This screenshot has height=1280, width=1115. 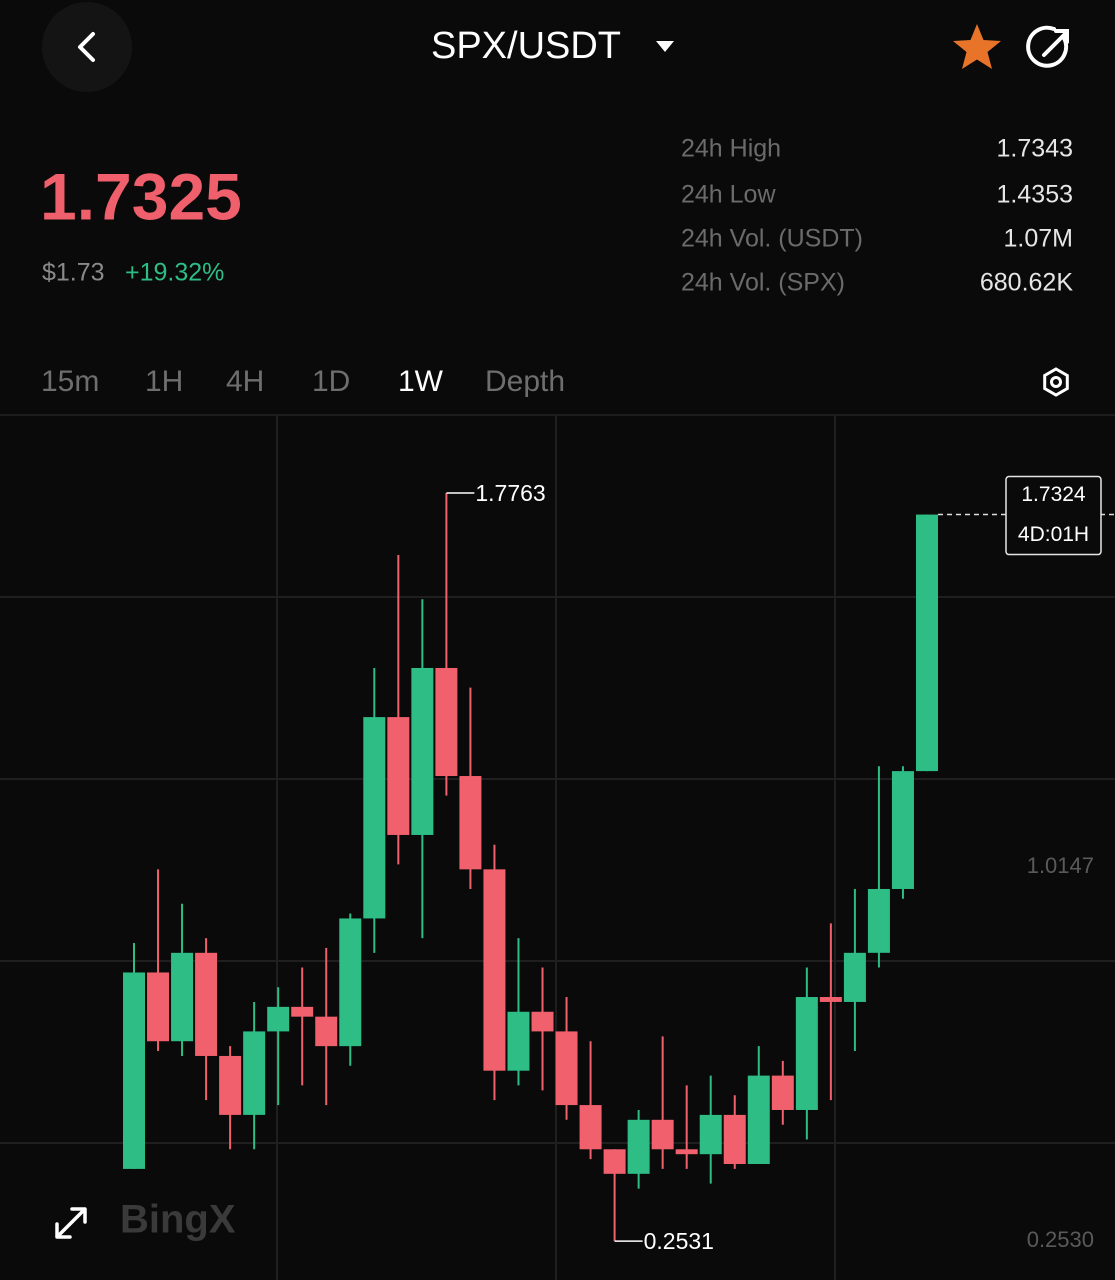 I want to click on stat-label: 24h Vol. (SPX), so click(x=763, y=283).